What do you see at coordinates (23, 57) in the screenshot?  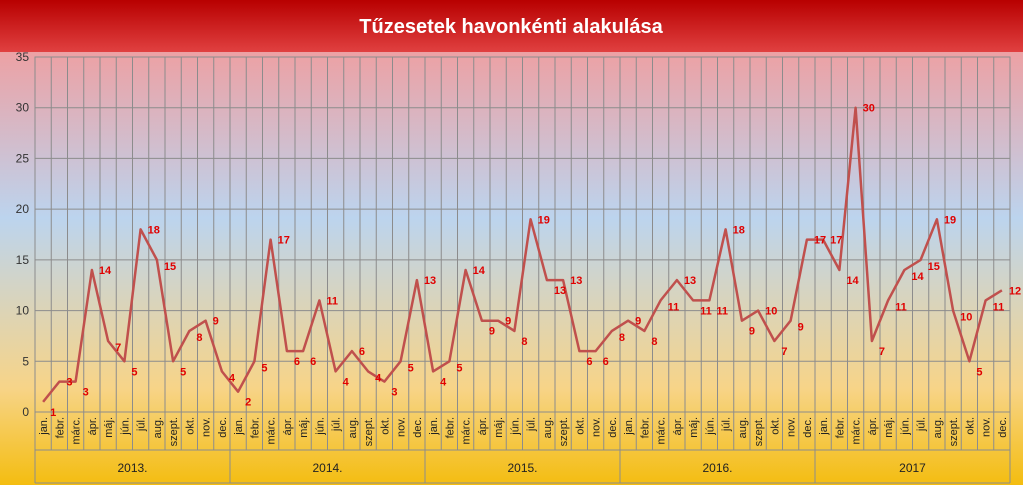 I see `y-tick-label: 35` at bounding box center [23, 57].